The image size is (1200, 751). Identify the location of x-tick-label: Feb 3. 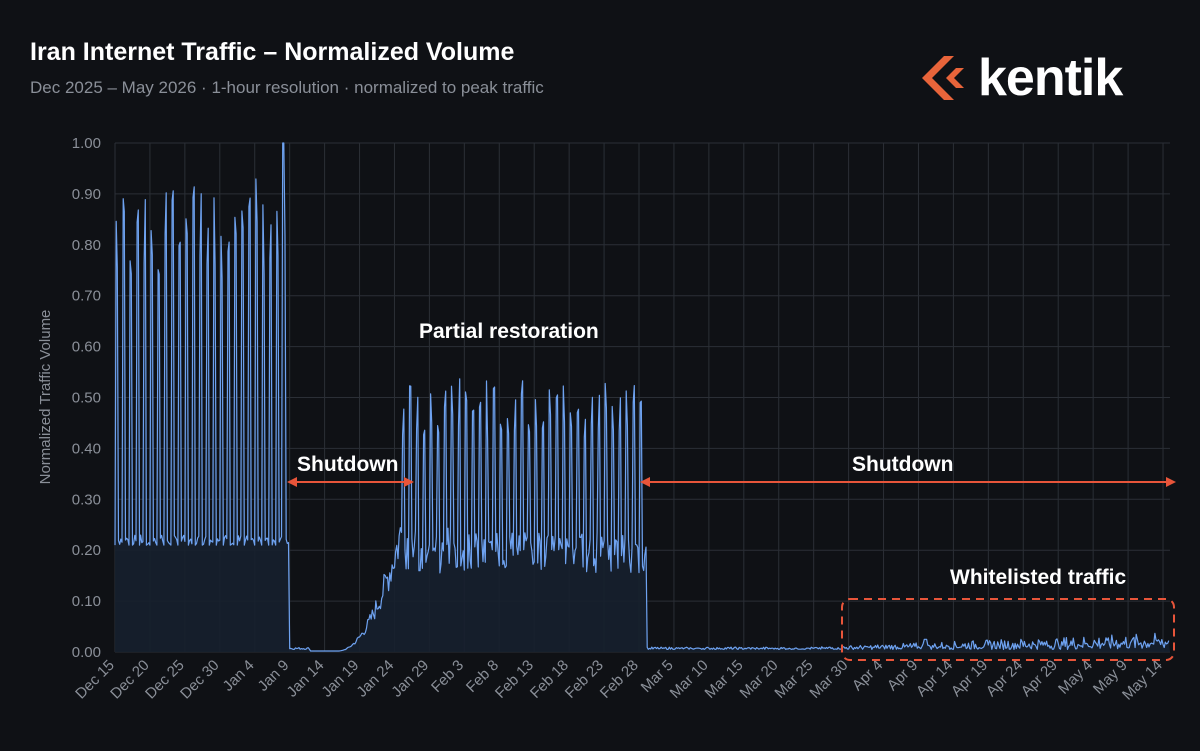
(447, 676).